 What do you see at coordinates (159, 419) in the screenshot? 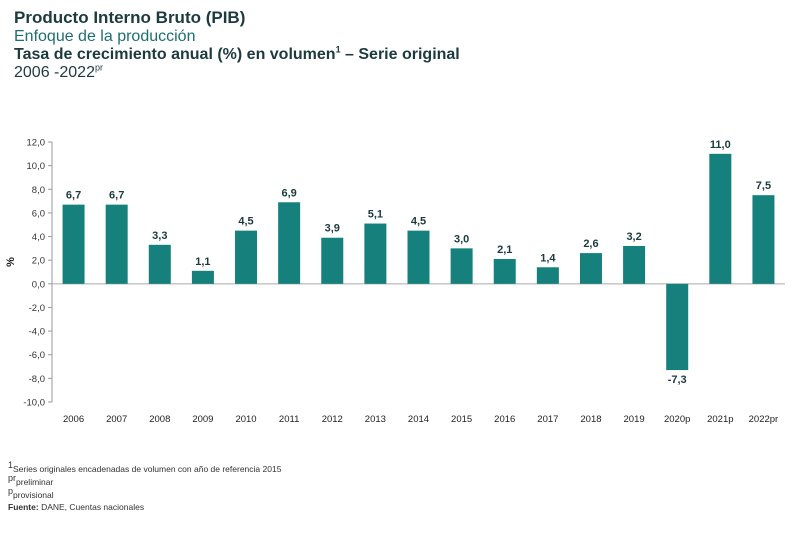
I see `x-tick-label: 2008` at bounding box center [159, 419].